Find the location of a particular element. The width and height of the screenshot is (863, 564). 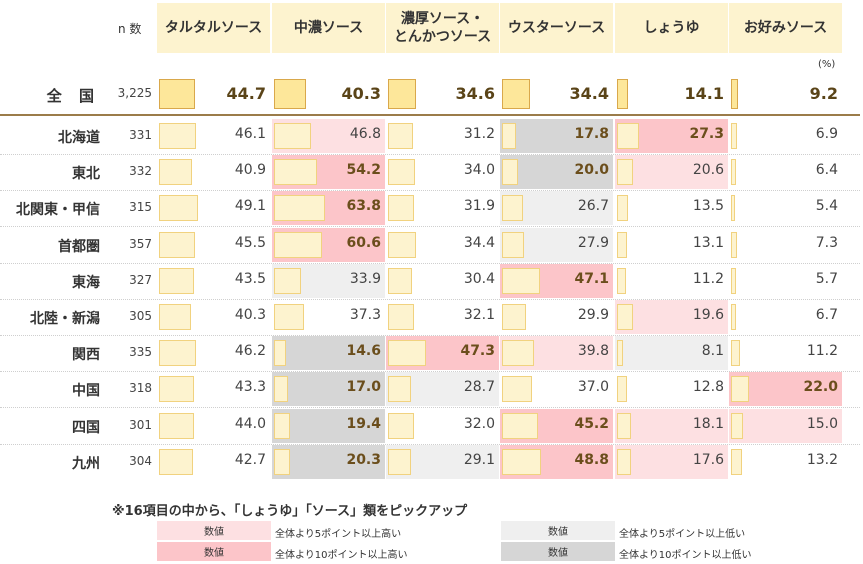

value-label: 48.8 is located at coordinates (591, 460).